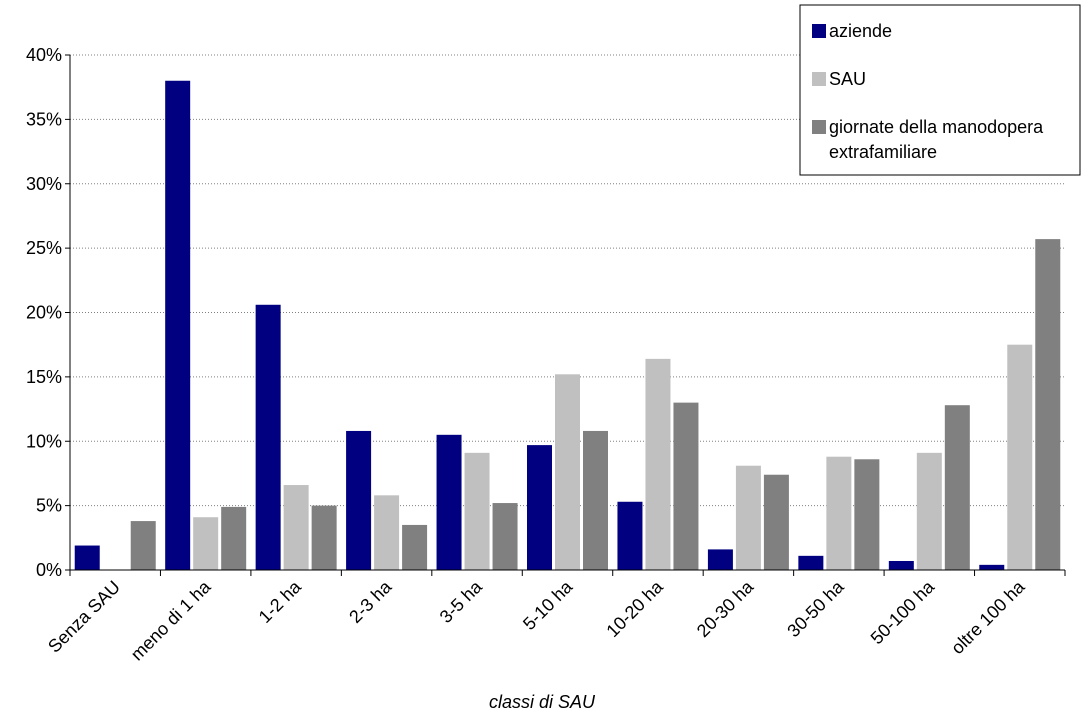 This screenshot has height=718, width=1085. I want to click on y-tick-label: 35%, so click(44, 119).